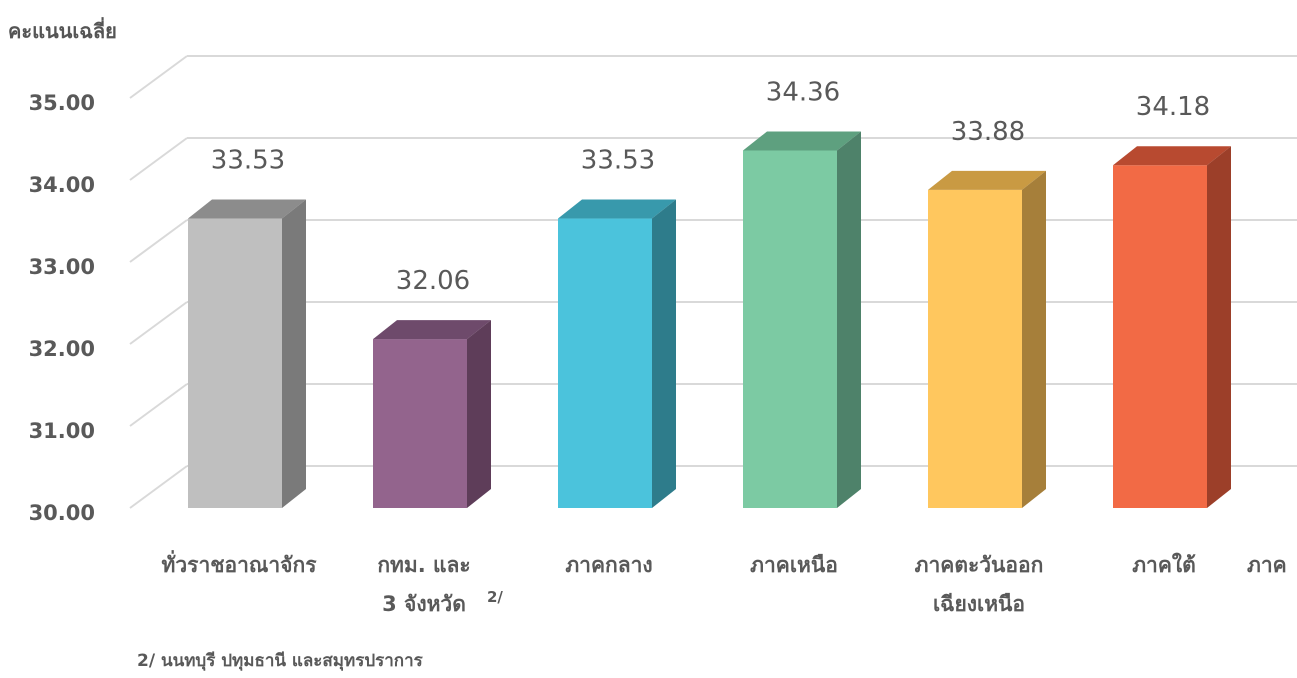 The width and height of the screenshot is (1297, 678). Describe the element at coordinates (1173, 107) in the screenshot. I see `data-label: 34.18` at that location.